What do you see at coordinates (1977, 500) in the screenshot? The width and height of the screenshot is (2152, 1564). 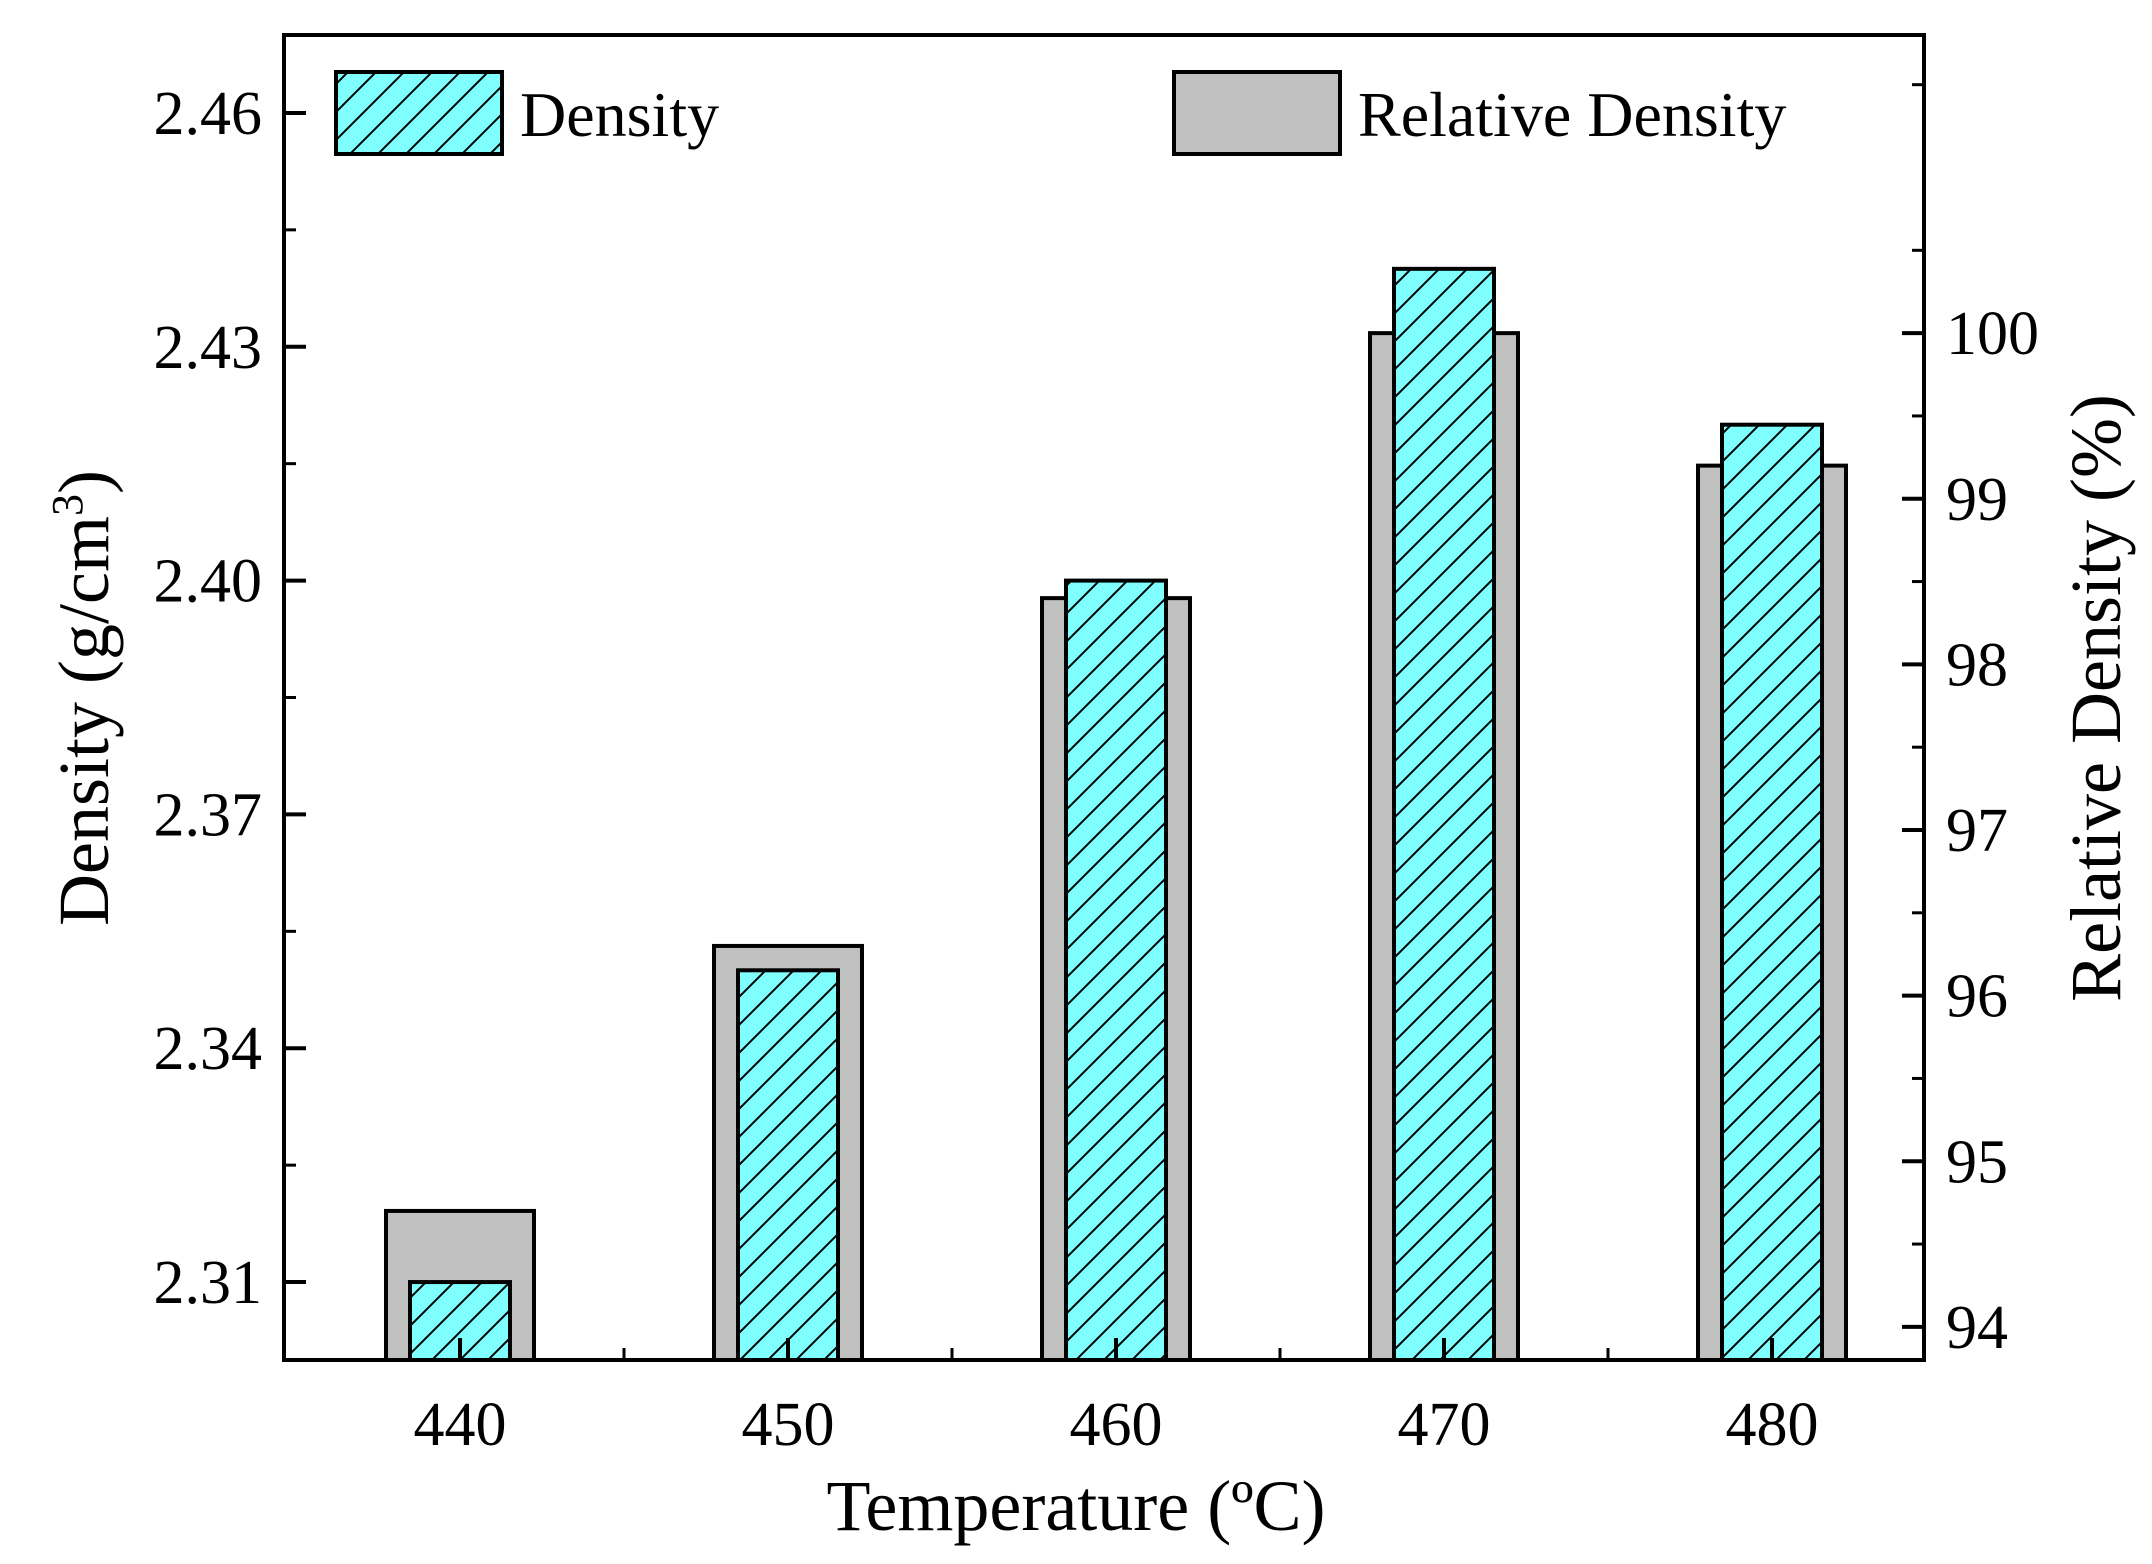 I see `right-tick-label-99: 99` at bounding box center [1977, 500].